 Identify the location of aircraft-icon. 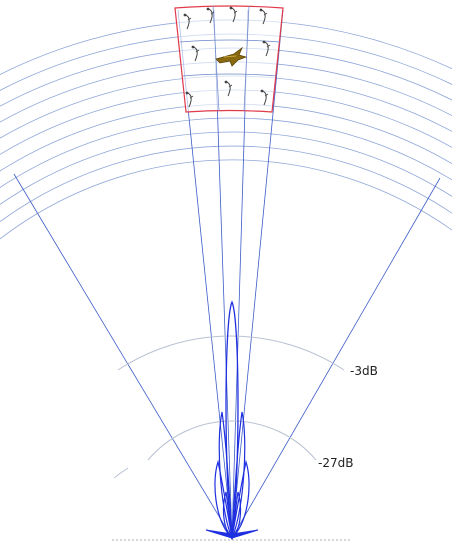
(231, 56).